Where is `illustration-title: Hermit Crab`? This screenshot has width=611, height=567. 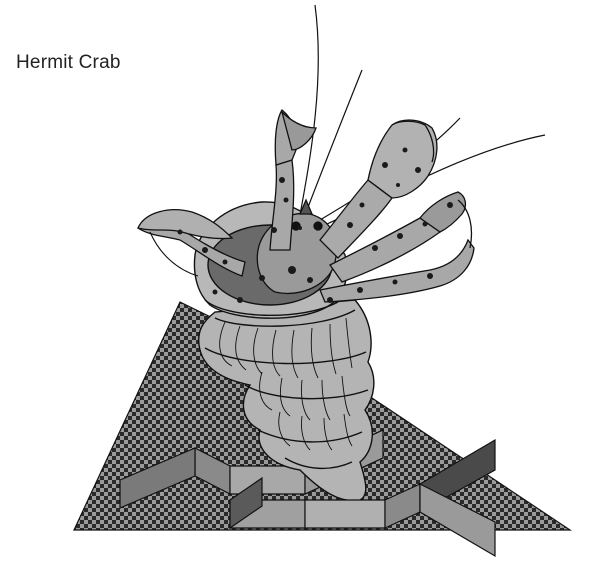 illustration-title: Hermit Crab is located at coordinates (68, 62).